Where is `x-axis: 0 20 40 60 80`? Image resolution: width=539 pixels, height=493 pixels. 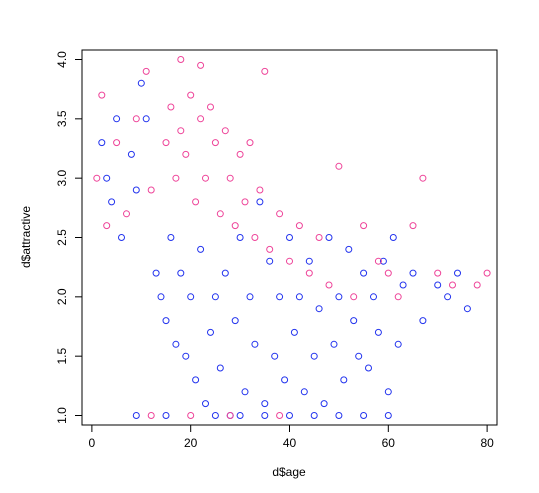
x-axis: 0 20 40 60 80 is located at coordinates (291, 437).